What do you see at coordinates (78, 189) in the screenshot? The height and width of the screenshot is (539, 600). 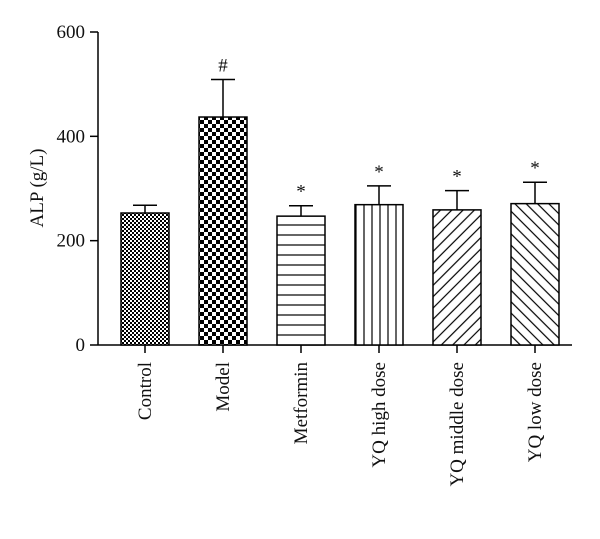 I see `y-axis: 0 200 400 600` at bounding box center [78, 189].